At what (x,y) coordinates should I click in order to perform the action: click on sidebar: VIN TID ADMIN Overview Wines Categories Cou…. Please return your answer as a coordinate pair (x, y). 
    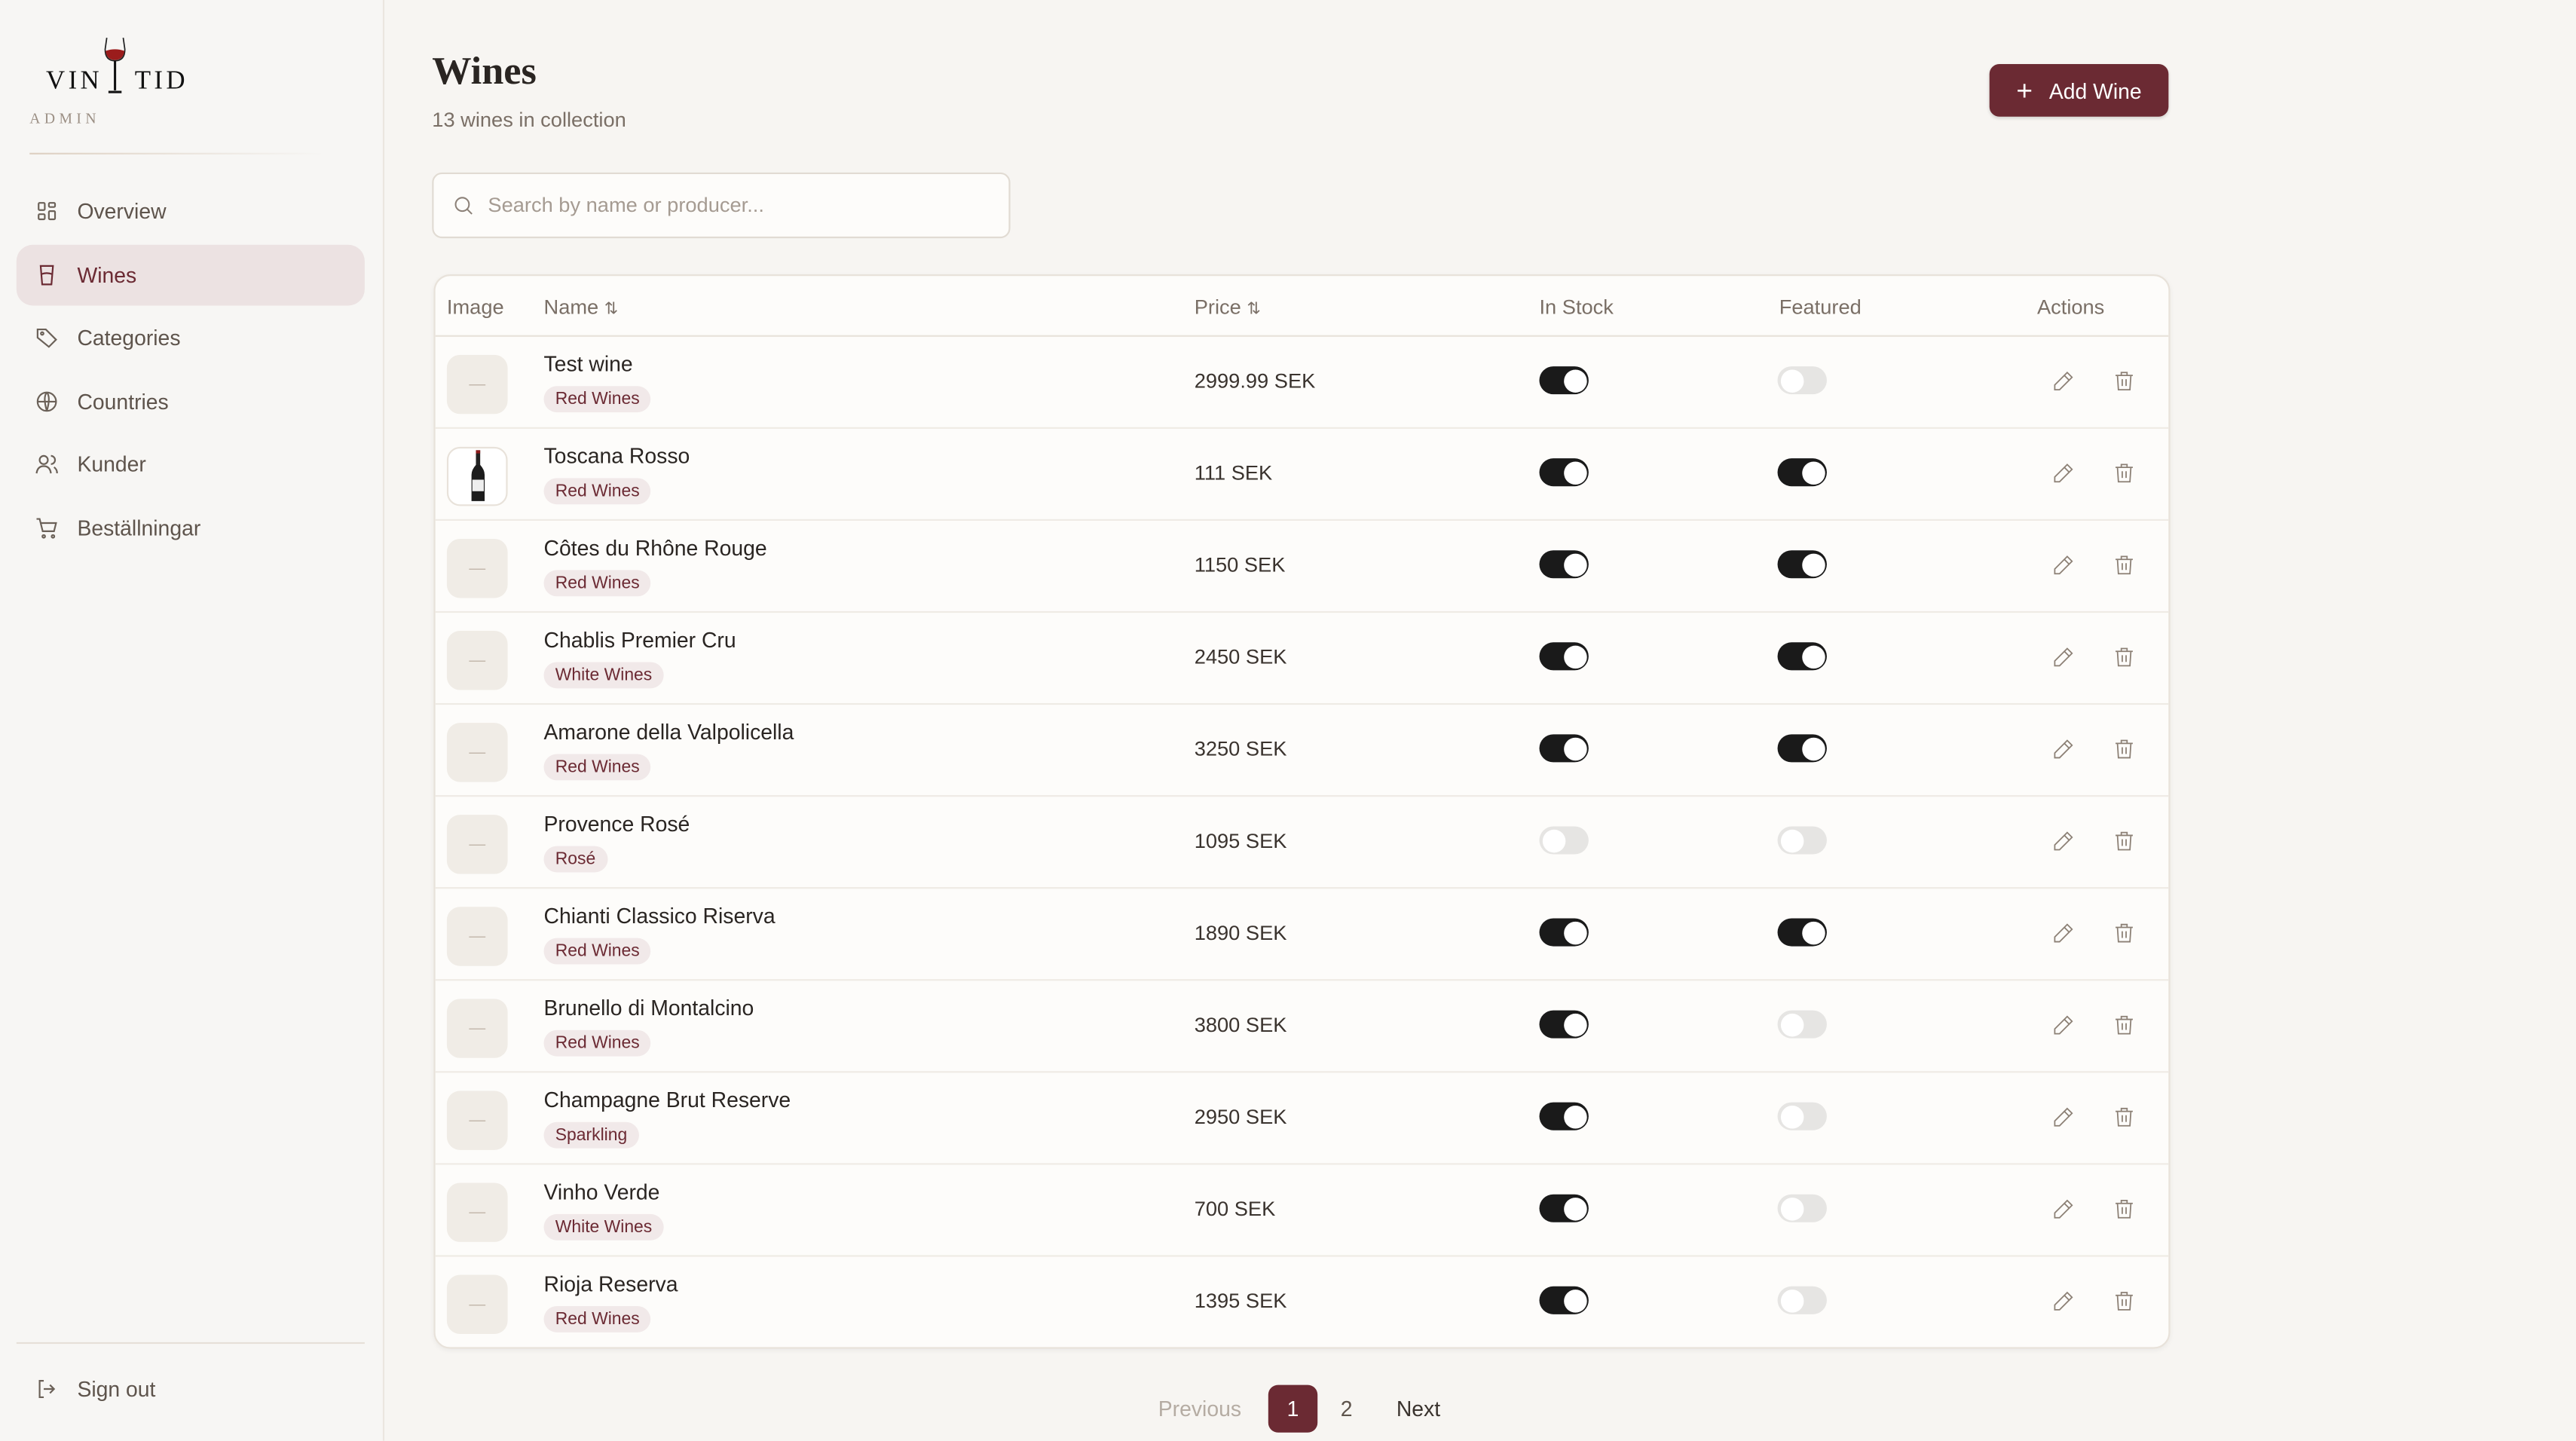
    Looking at the image, I should click on (192, 720).